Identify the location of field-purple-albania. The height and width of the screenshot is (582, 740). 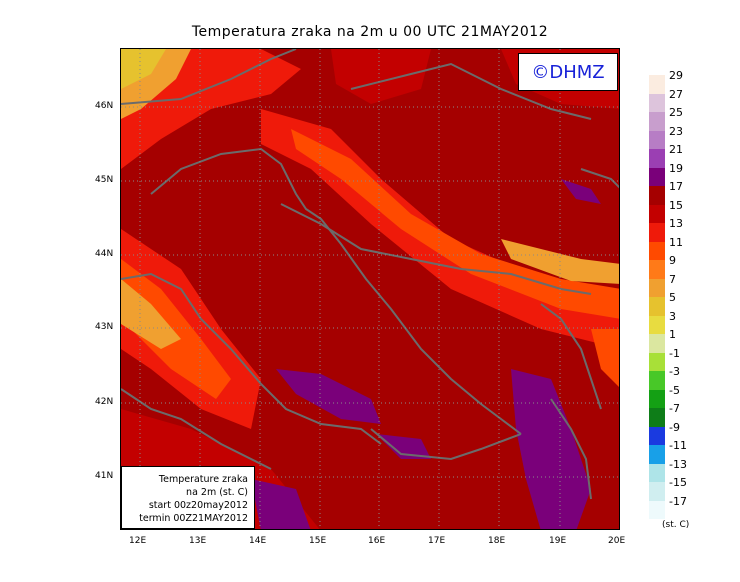
(551, 449).